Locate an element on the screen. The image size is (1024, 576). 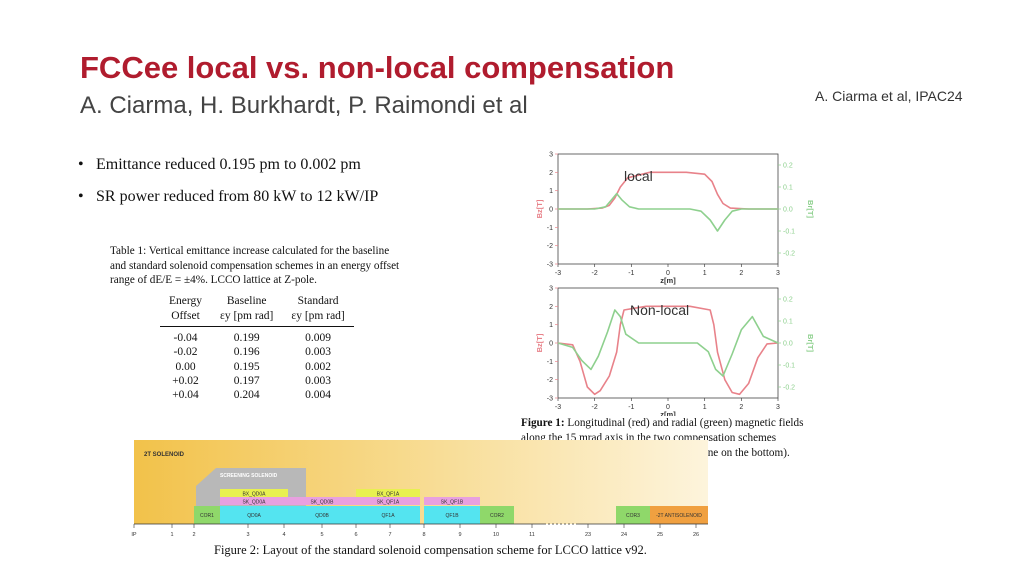
qf1a-label: QF1A is located at coordinates (388, 516).